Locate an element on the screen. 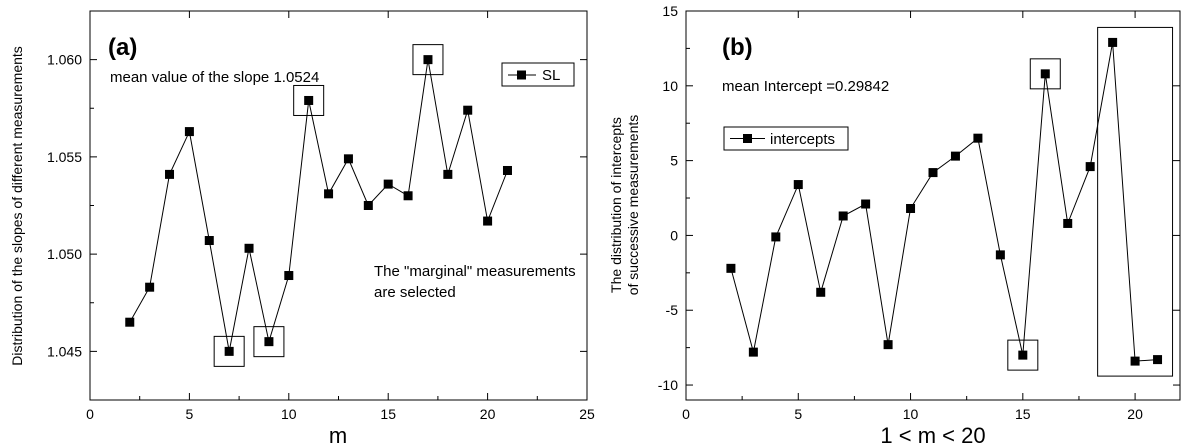  highlight-boxes-b is located at coordinates (1090, 201).